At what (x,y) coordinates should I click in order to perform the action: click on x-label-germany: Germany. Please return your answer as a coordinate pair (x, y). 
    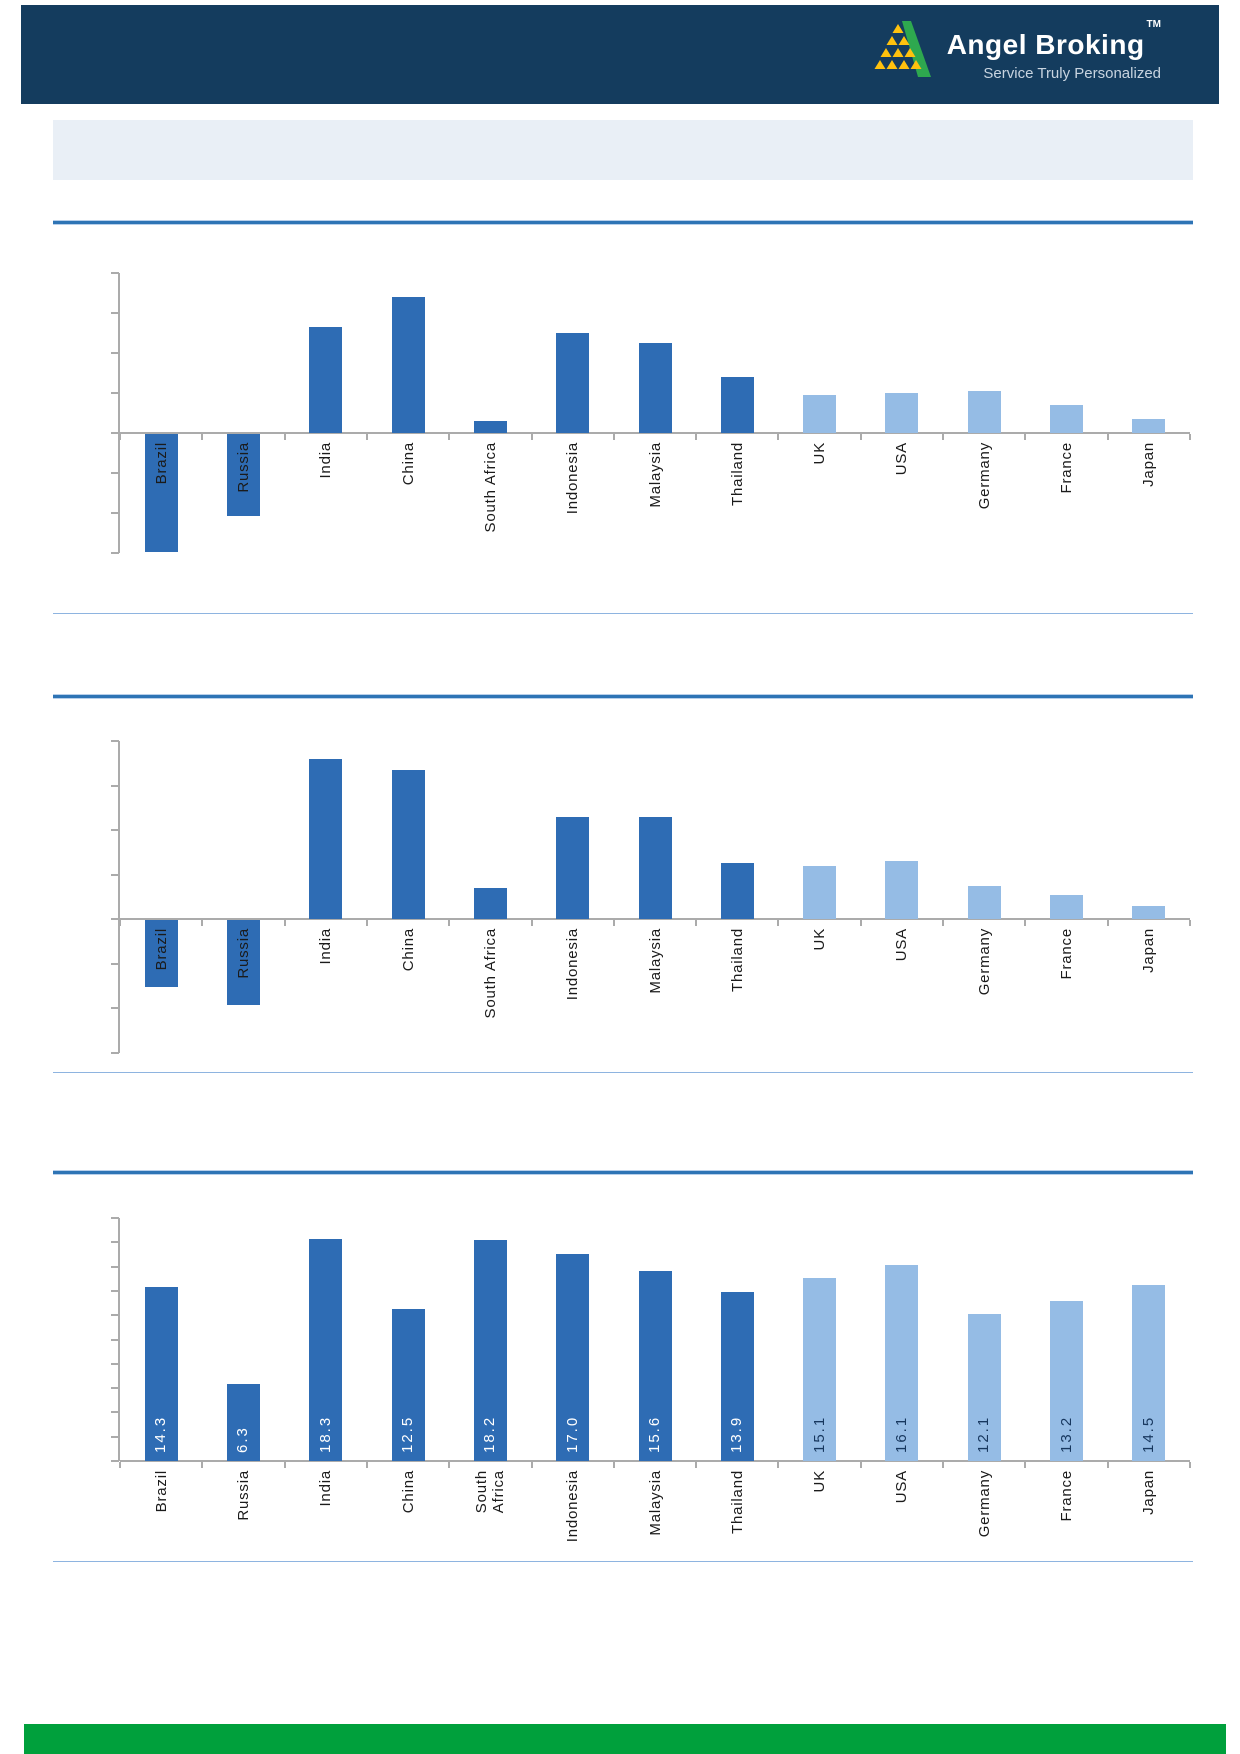
    Looking at the image, I should click on (984, 1504).